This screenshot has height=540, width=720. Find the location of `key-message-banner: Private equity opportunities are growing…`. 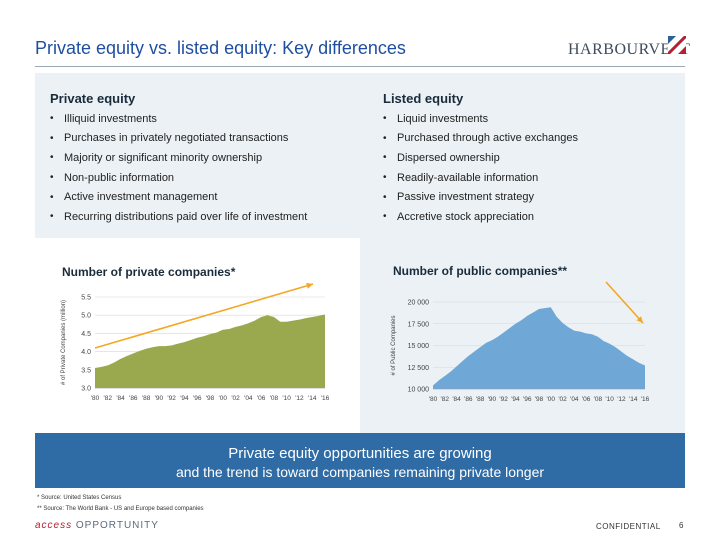

key-message-banner: Private equity opportunities are growing… is located at coordinates (360, 460).